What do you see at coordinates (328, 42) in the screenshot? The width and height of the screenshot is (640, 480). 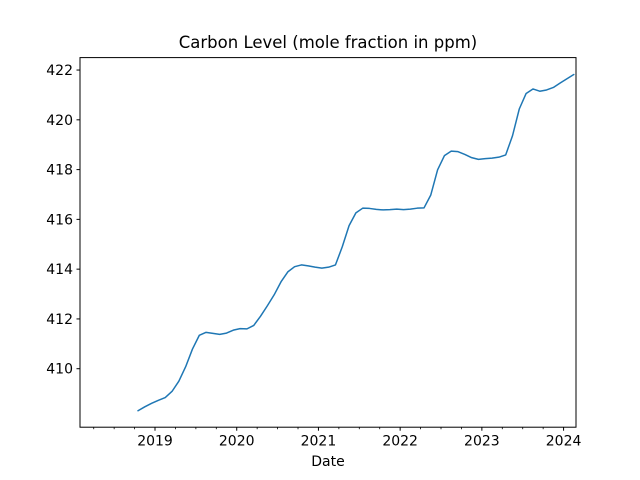 I see `chart-title: Carbon Level (mole fraction in ppm)` at bounding box center [328, 42].